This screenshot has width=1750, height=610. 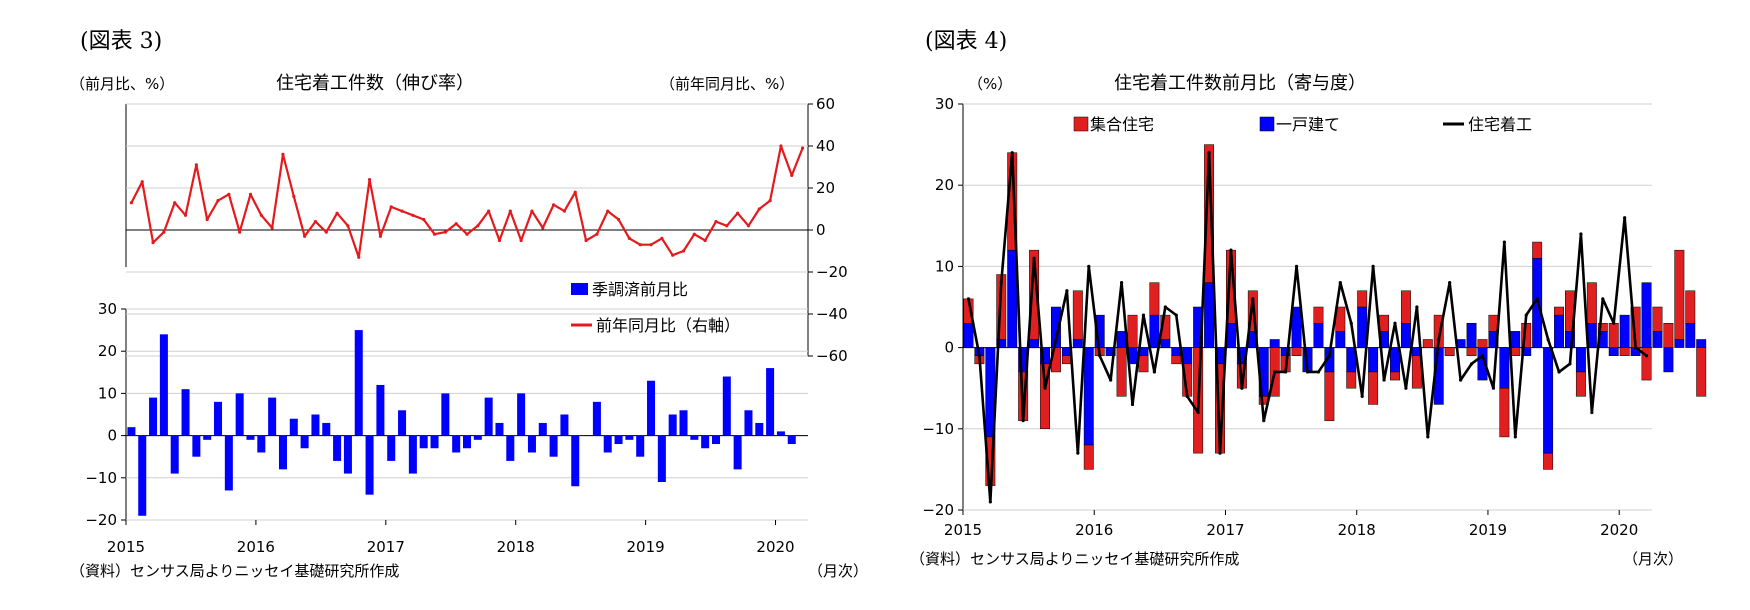 I want to click on figure3-left-tick-label: 30, so click(x=107, y=309).